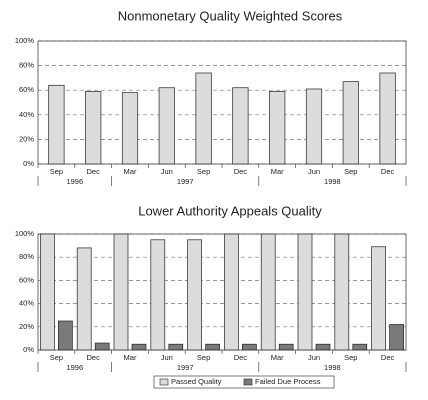  I want to click on chart-title: Lower Authority Appeals Quality, so click(230, 210).